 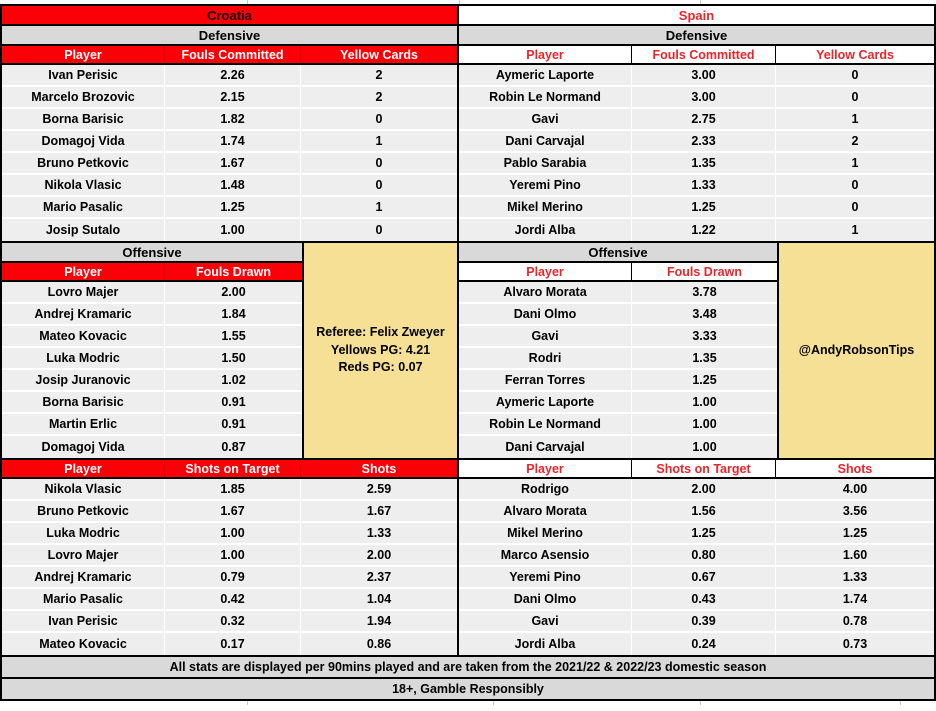 I want to click on table-row: Yeremi Pino 0.67 1.33, so click(x=696, y=578).